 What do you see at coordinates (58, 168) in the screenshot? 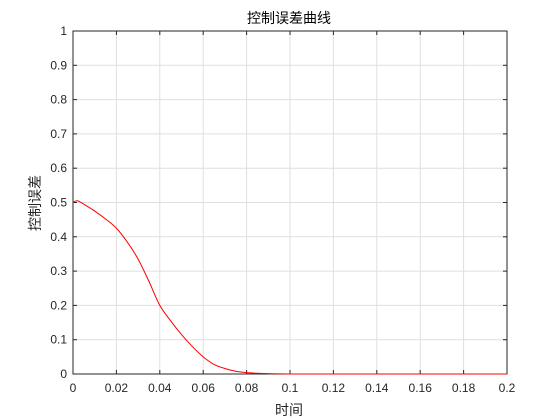
I see `y-tick-label: 0.6` at bounding box center [58, 168].